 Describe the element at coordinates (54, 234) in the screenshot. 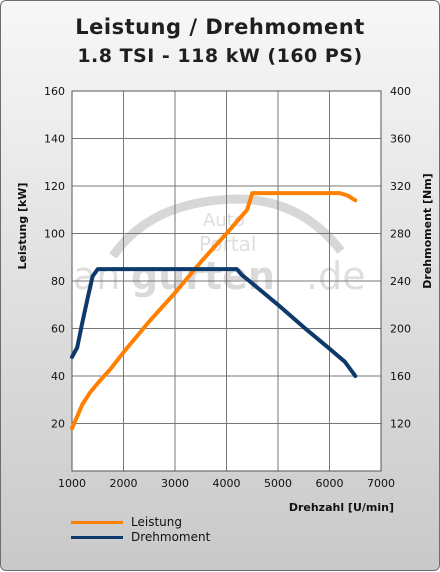

I see `y-tick-label-left: 100` at that location.